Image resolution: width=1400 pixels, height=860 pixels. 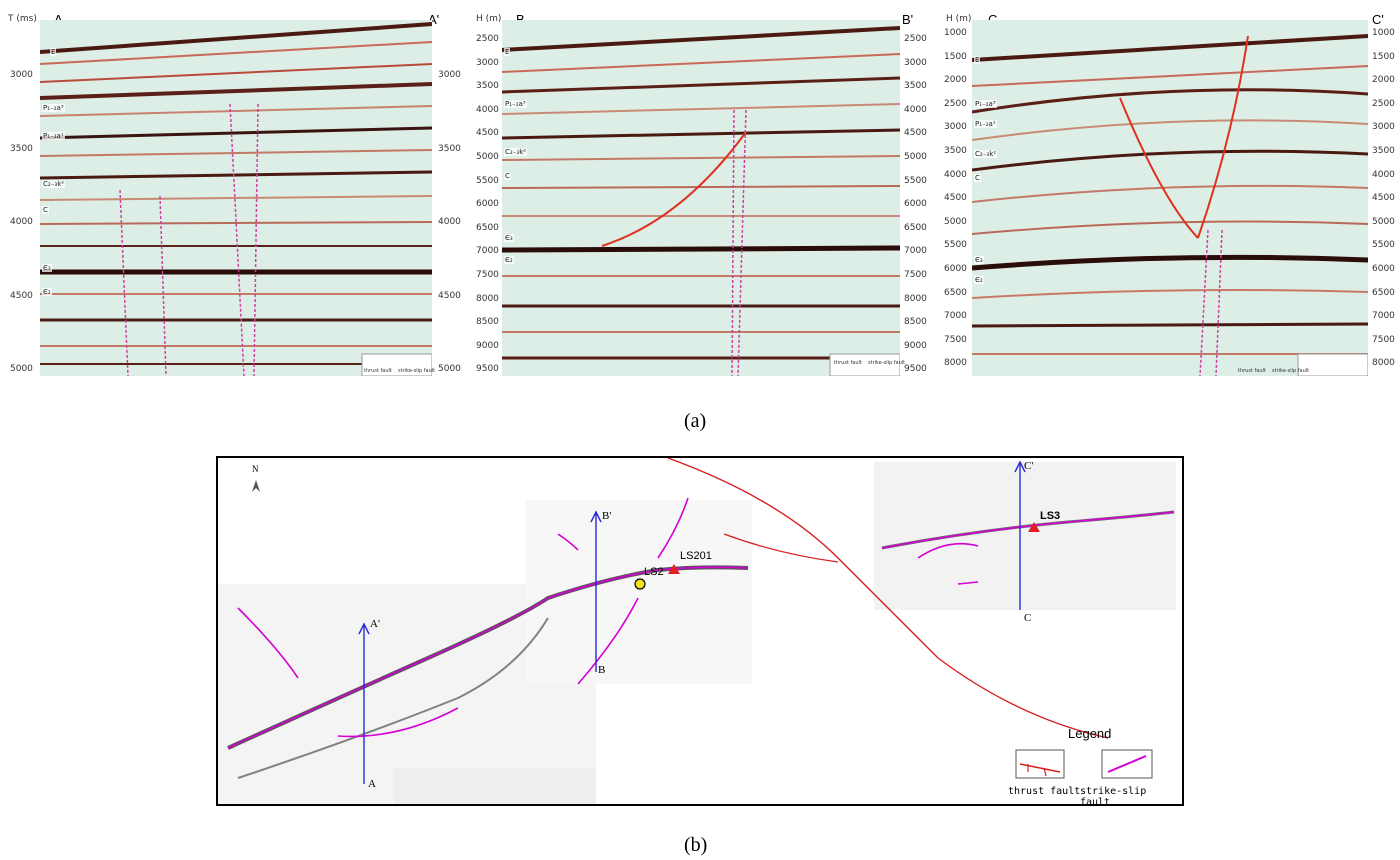 What do you see at coordinates (1044, 791) in the screenshot?
I see `legend-thrust-label: thrust fault` at bounding box center [1044, 791].